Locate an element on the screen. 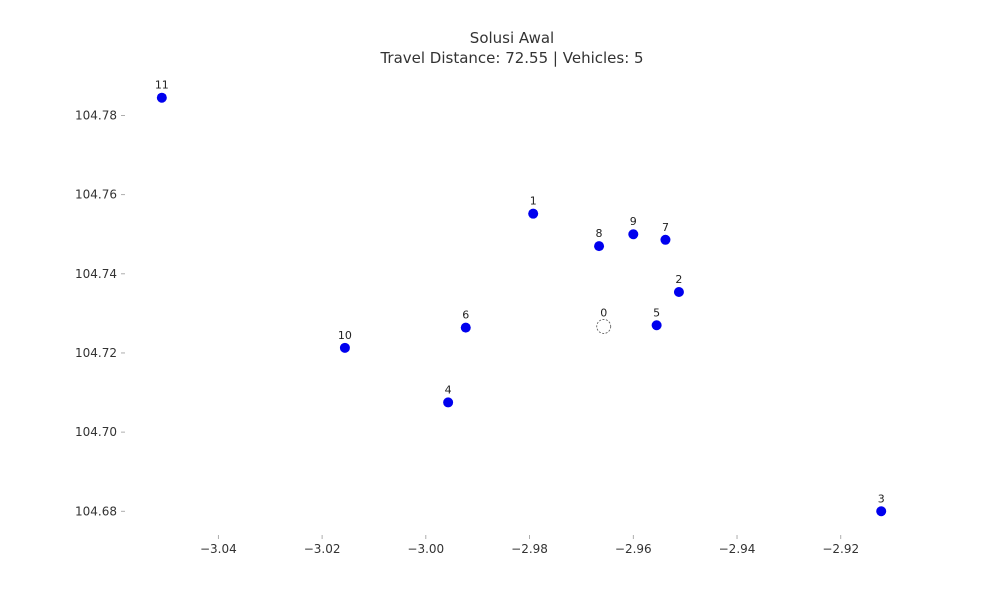 The width and height of the screenshot is (1000, 600). y-tick-label: 104.74 is located at coordinates (96, 274).